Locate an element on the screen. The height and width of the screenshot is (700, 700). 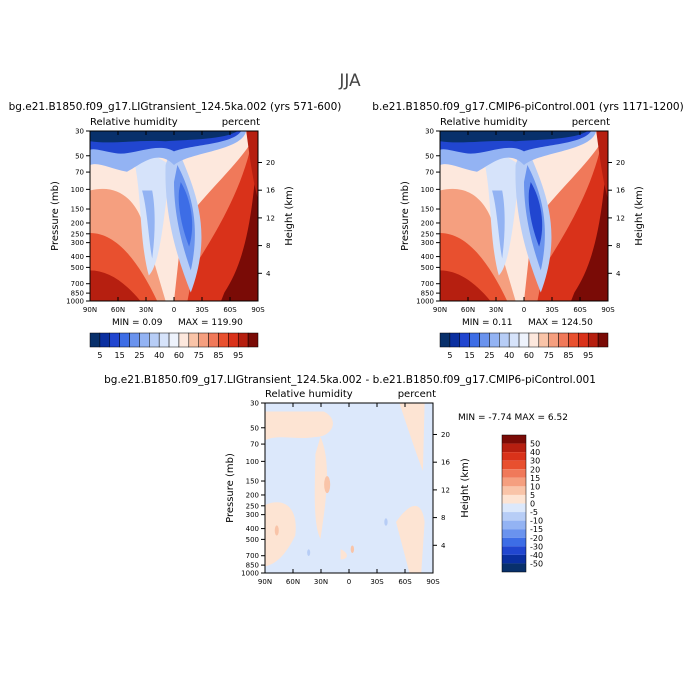
colorbar-label: 50 is located at coordinates (535, 444).